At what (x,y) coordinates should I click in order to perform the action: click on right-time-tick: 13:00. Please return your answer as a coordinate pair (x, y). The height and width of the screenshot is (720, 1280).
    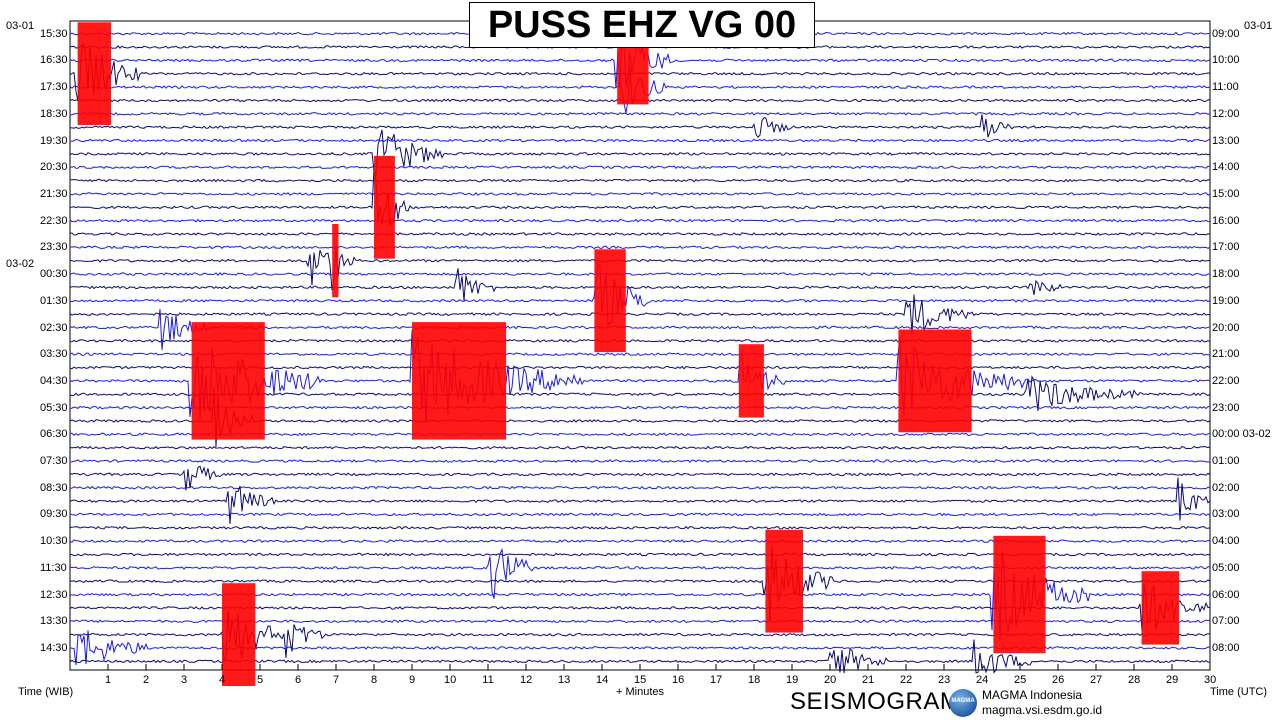
    Looking at the image, I should click on (1226, 140).